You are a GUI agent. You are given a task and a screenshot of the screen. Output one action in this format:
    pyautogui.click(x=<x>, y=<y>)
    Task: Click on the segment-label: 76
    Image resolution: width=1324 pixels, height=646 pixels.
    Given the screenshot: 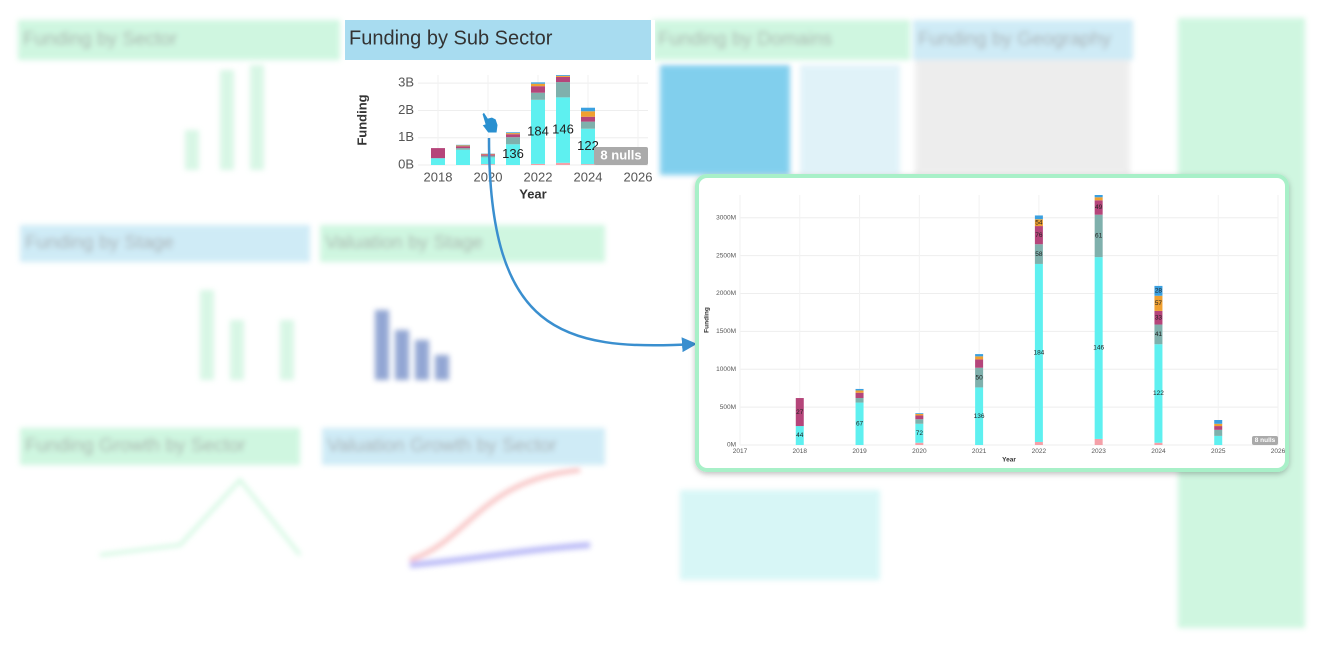 What is the action you would take?
    pyautogui.click(x=1039, y=235)
    